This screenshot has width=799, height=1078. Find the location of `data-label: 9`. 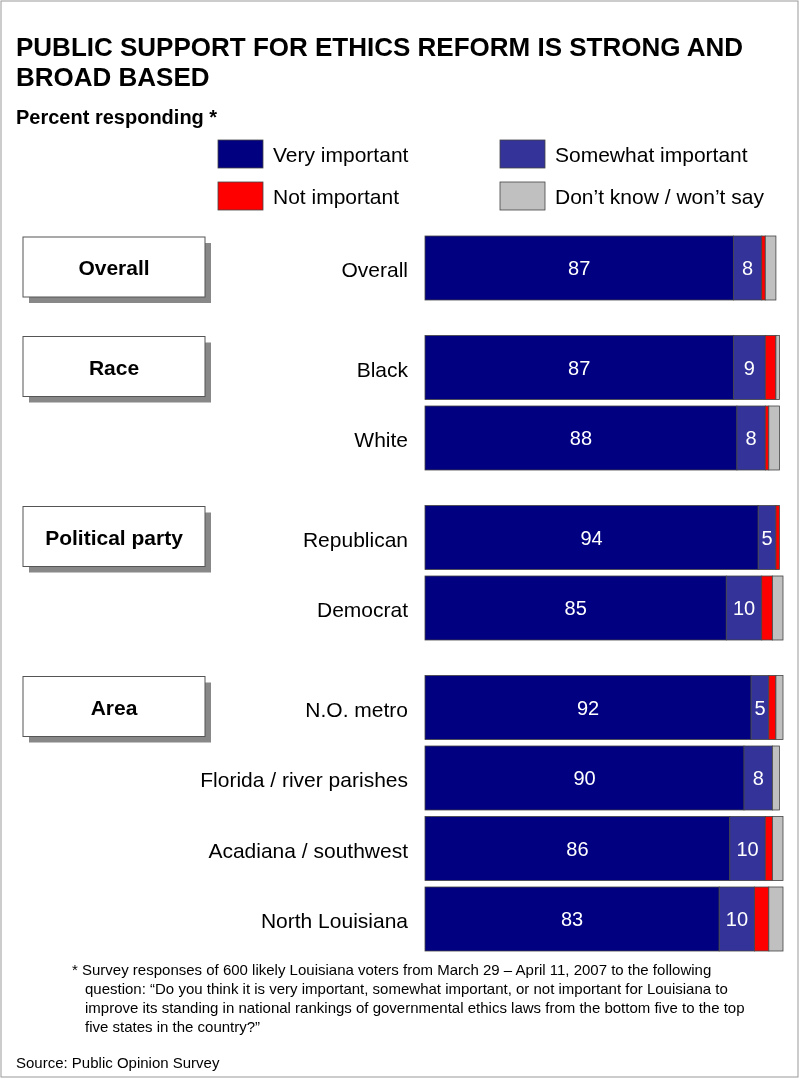

data-label: 9 is located at coordinates (749, 367).